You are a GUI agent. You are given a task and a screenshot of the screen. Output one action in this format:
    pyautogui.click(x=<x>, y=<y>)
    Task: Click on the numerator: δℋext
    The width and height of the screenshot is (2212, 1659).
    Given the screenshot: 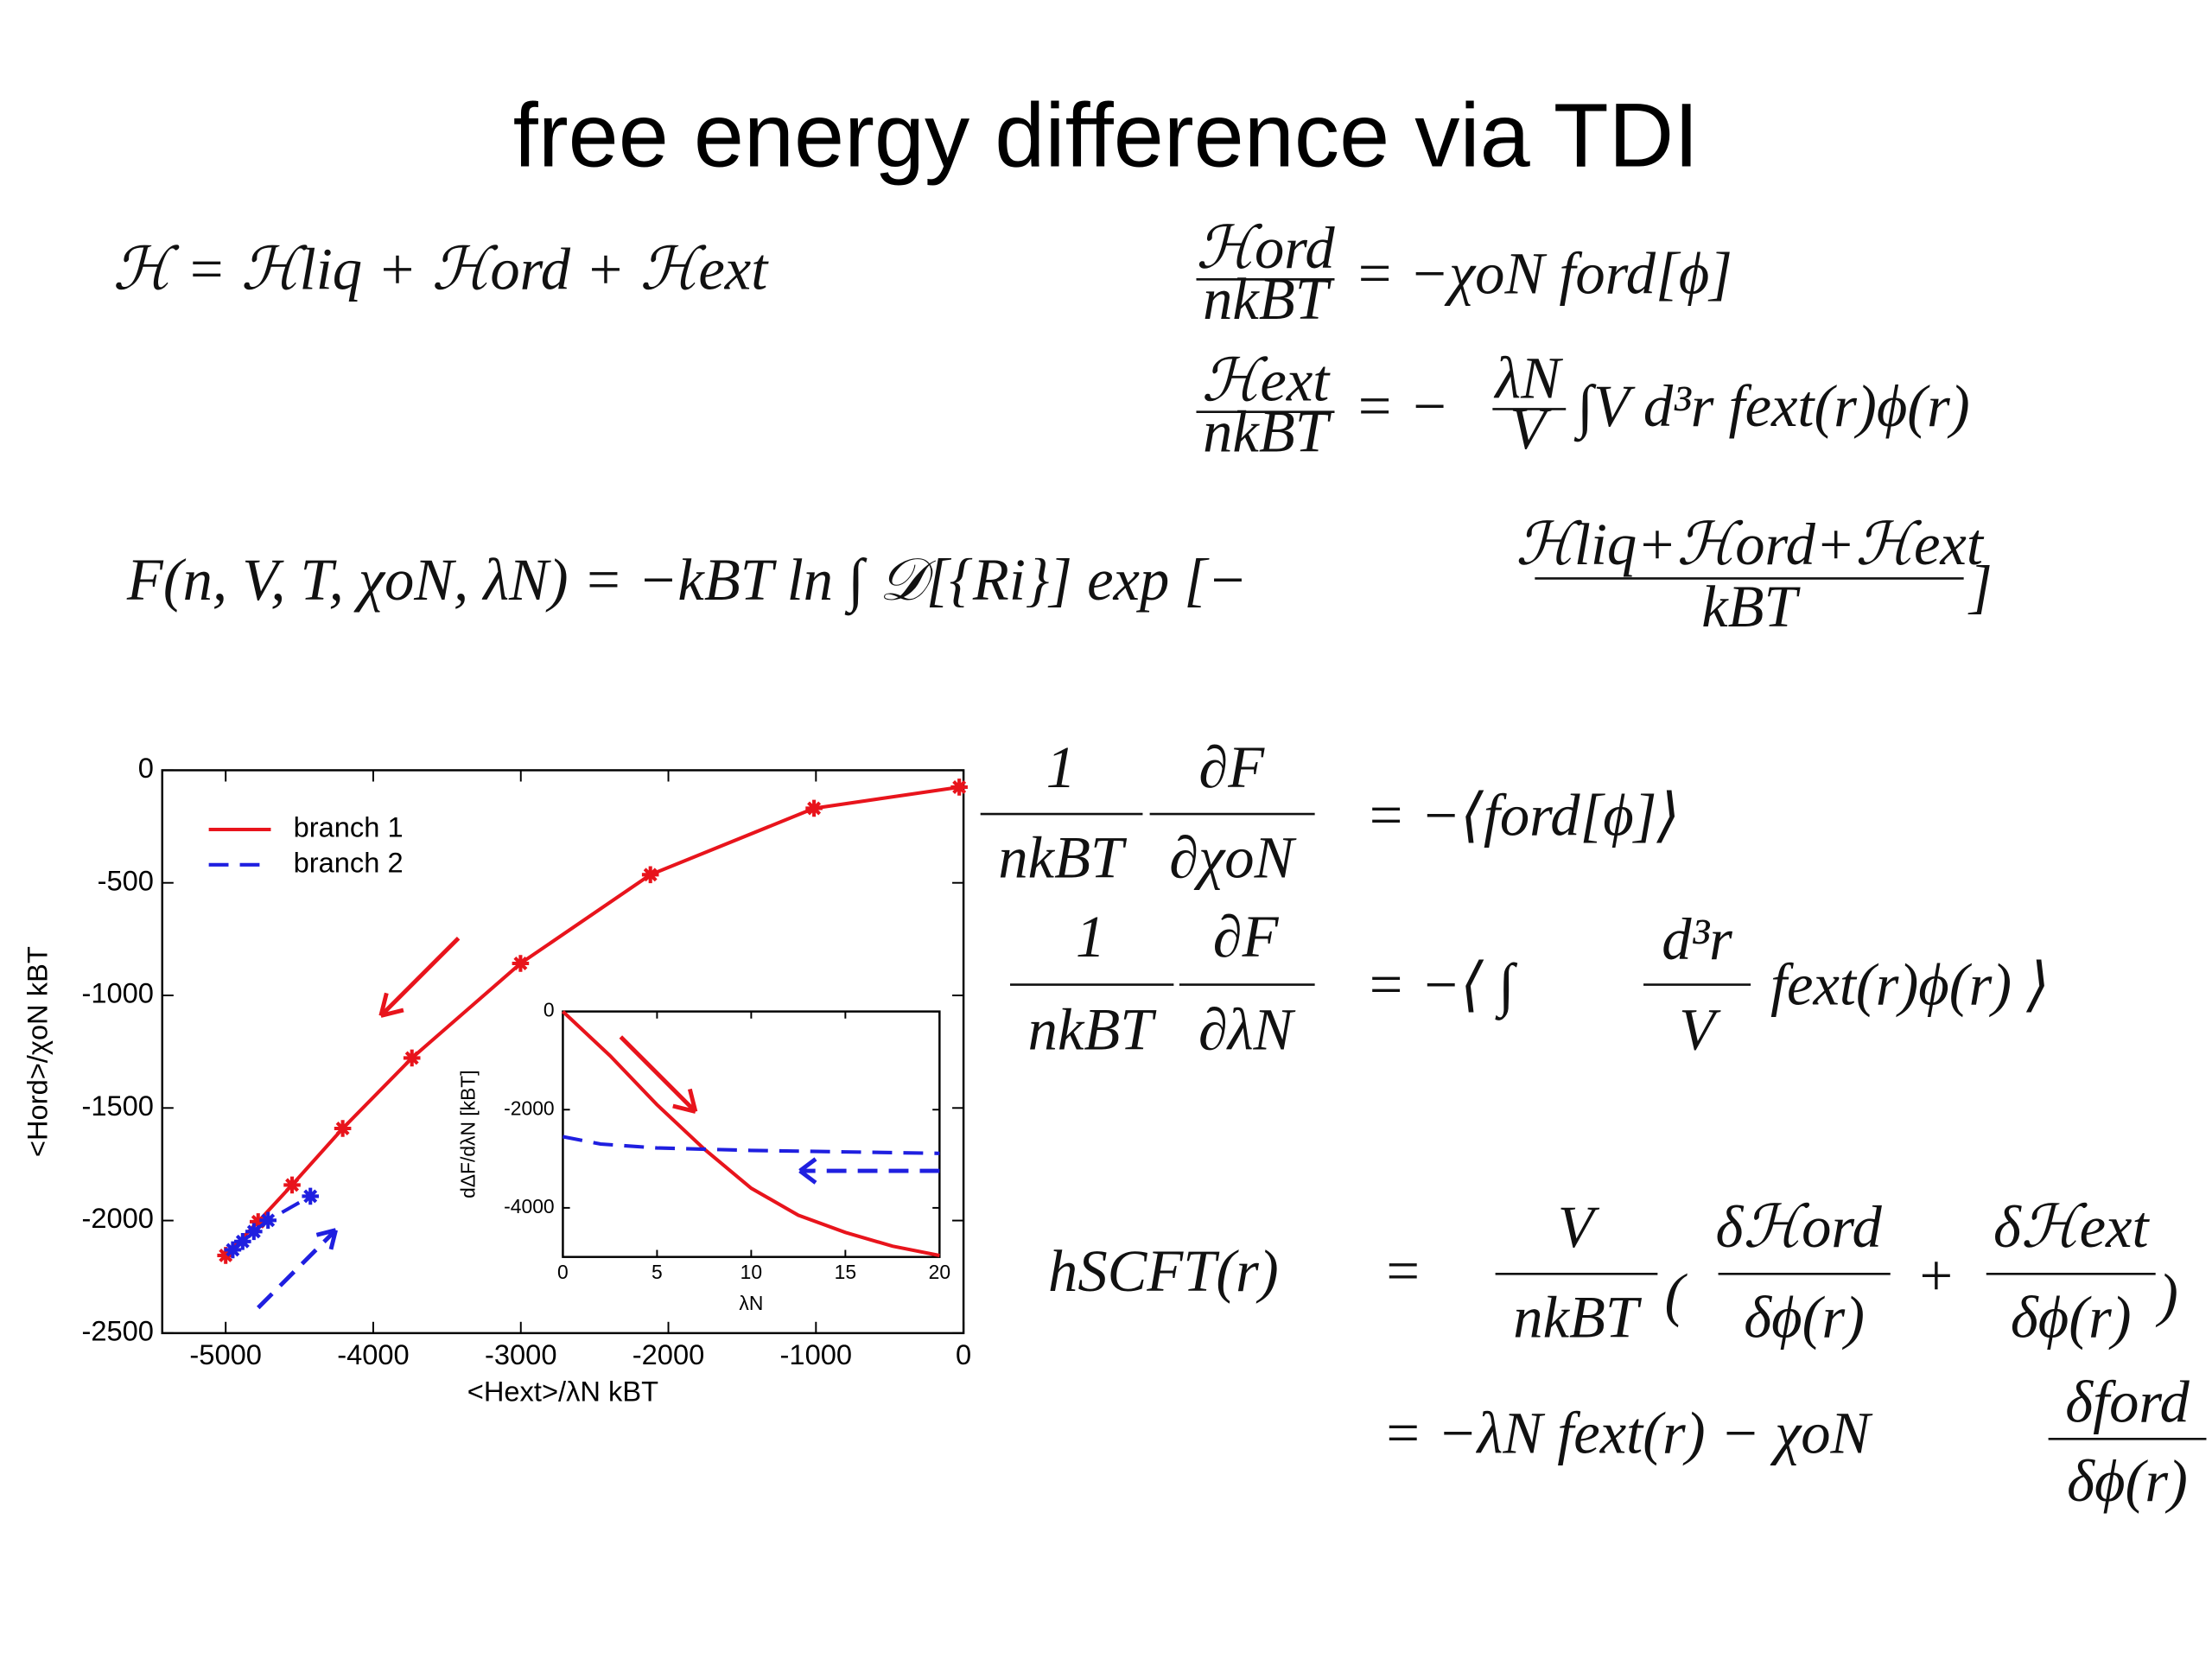 What is the action you would take?
    pyautogui.click(x=2071, y=1227)
    